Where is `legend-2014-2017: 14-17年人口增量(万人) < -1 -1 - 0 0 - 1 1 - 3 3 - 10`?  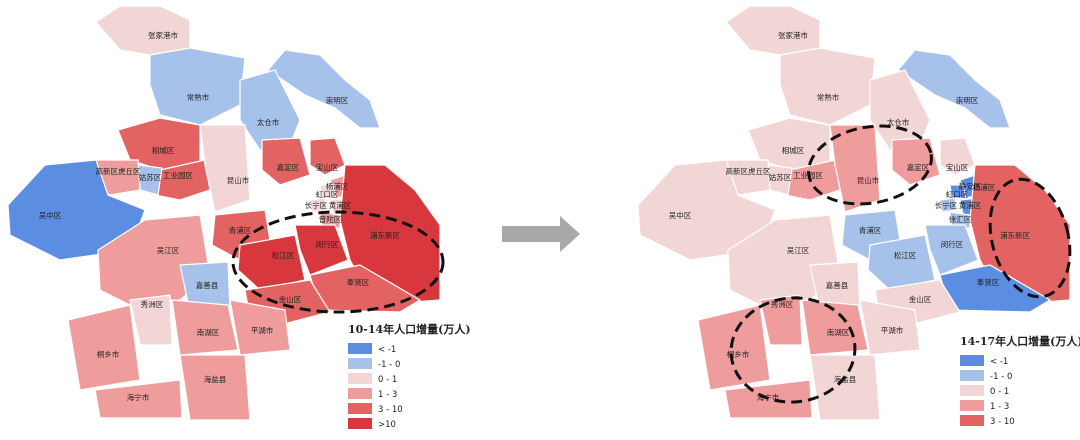 legend-2014-2017: 14-17年人口增量(万人) < -1 -1 - 0 0 - 1 1 - 3 3 - 10 is located at coordinates (1020, 380).